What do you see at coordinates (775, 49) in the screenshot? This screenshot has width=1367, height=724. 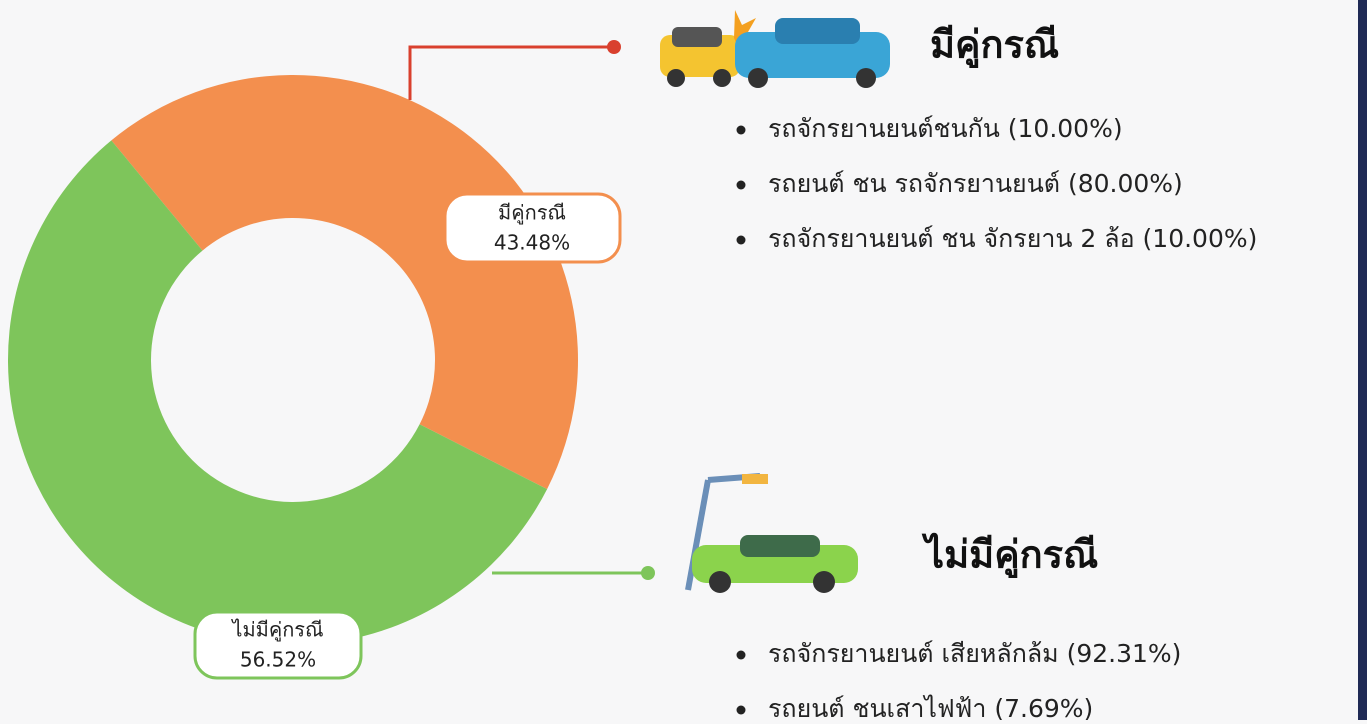 I see `crash-icon` at bounding box center [775, 49].